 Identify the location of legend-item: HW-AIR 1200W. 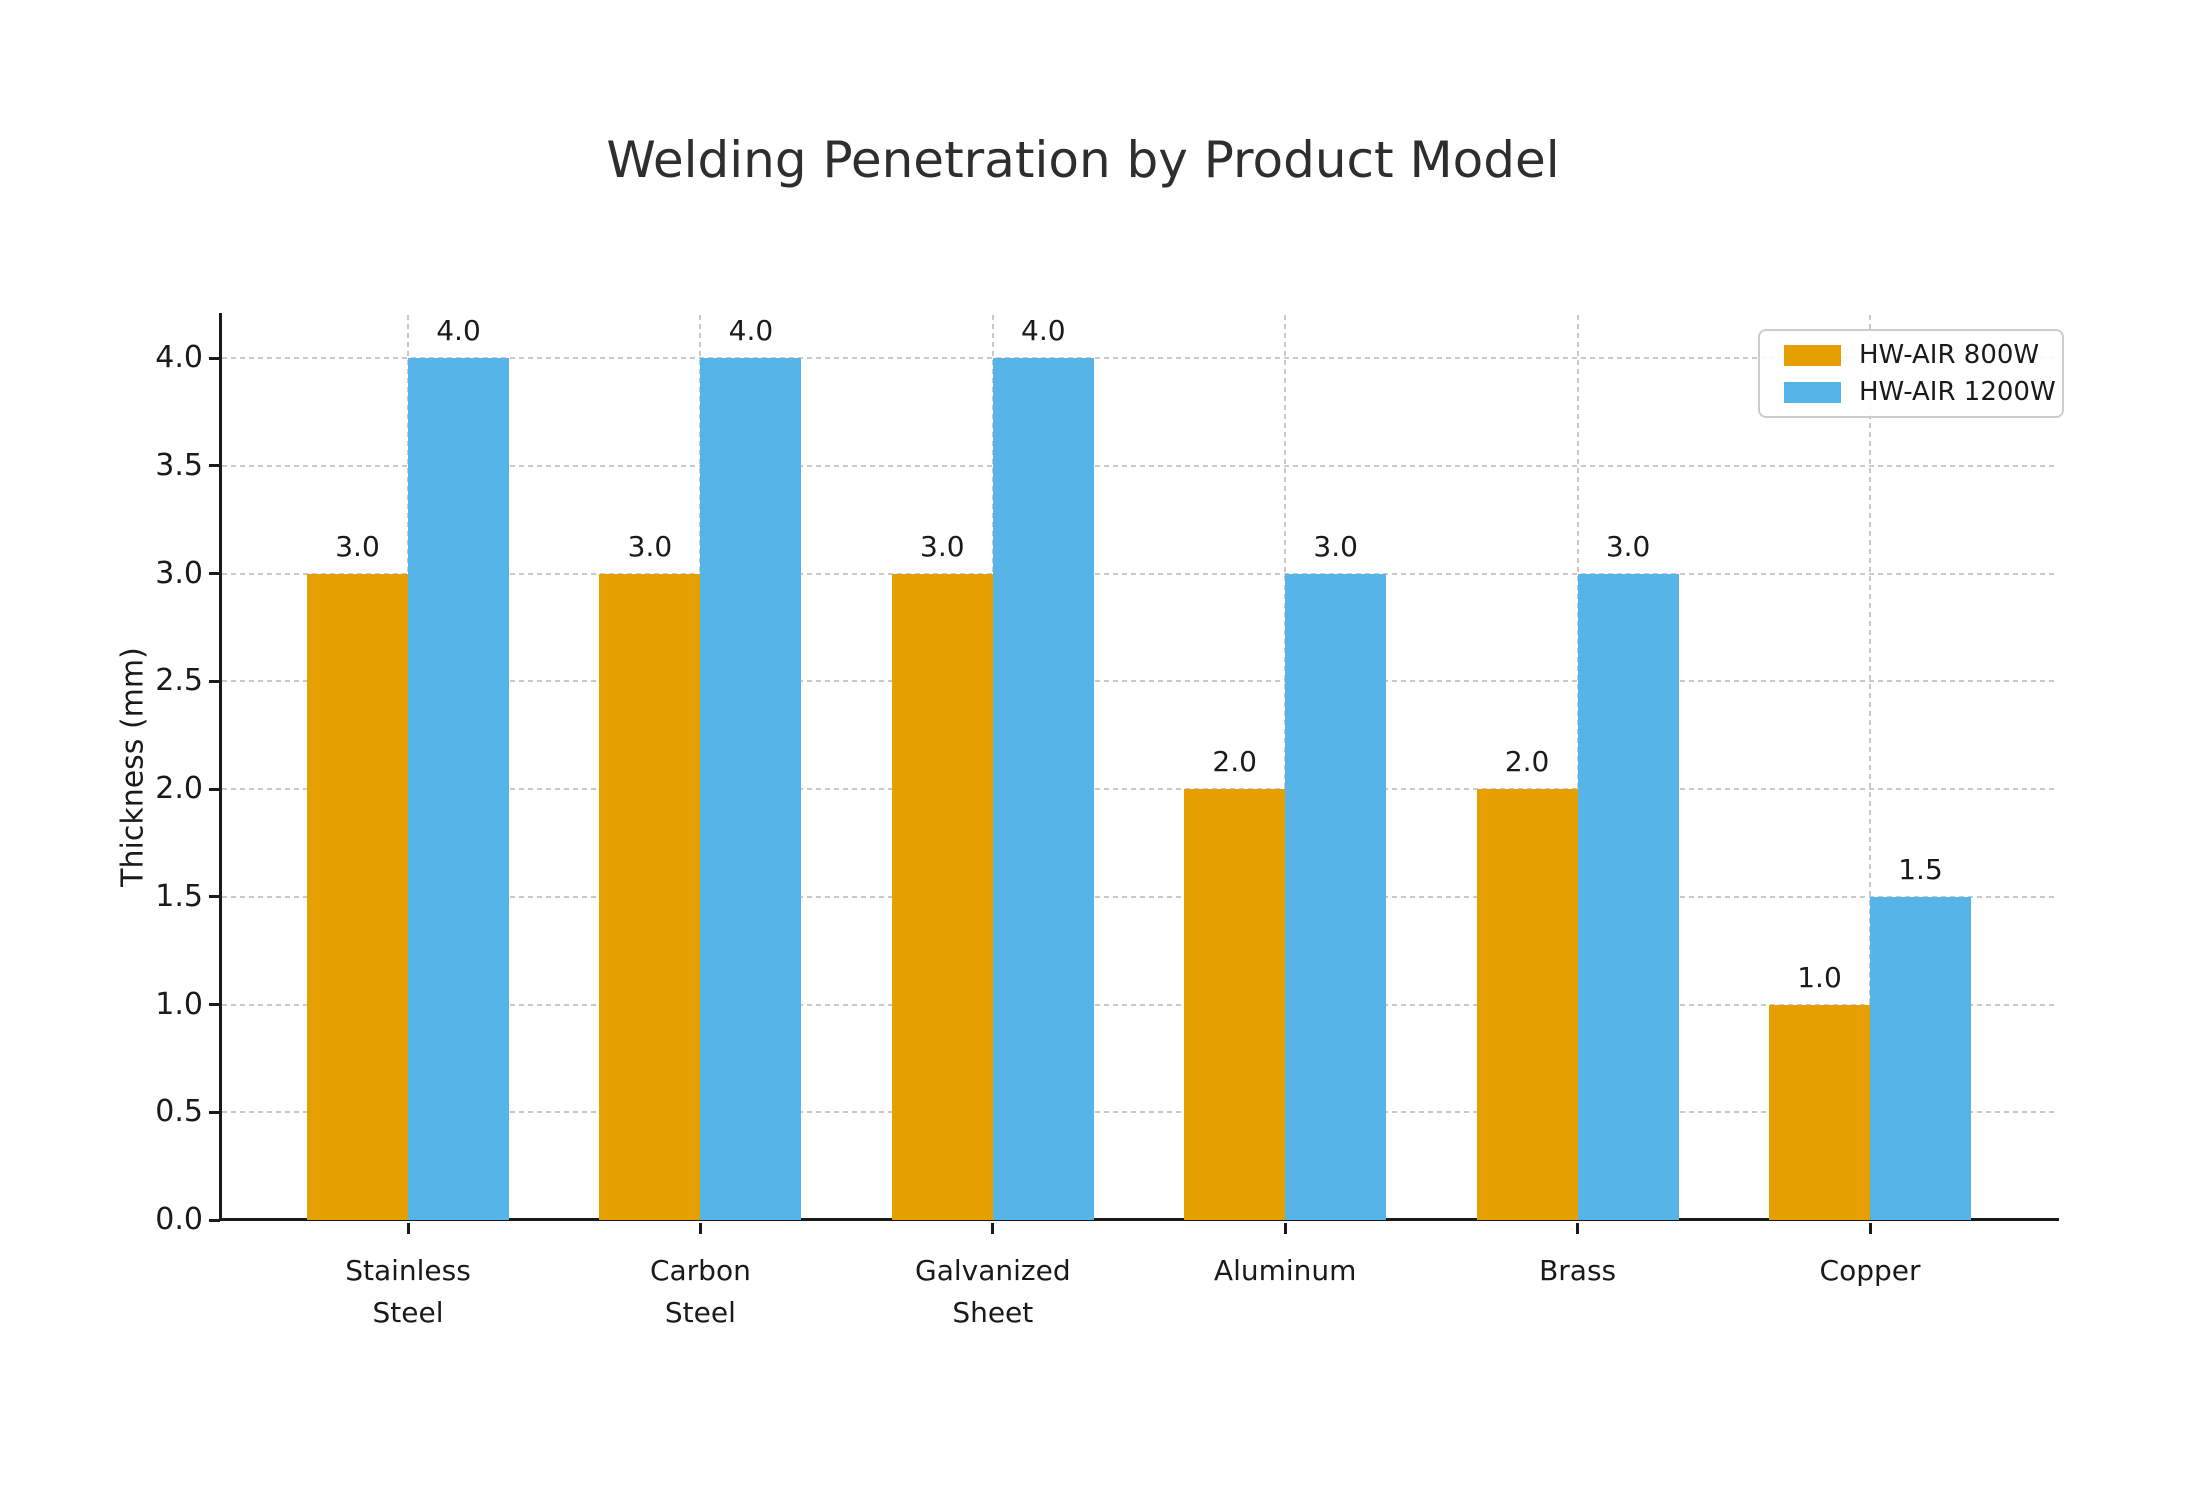
(1911, 392).